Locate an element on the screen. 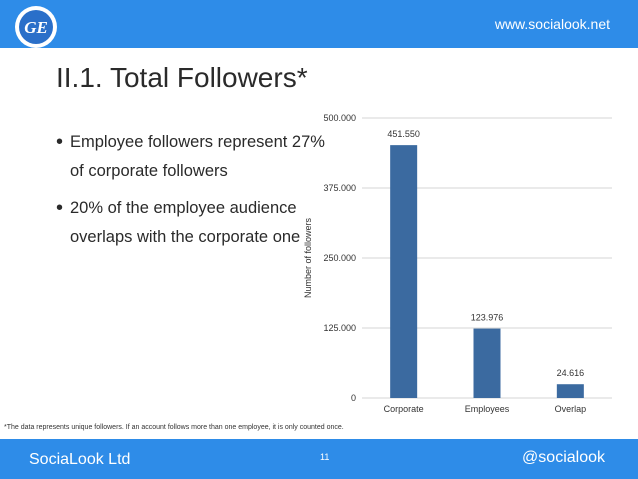 The width and height of the screenshot is (638, 479). y-axis-label: Number of followers is located at coordinates (308, 257).